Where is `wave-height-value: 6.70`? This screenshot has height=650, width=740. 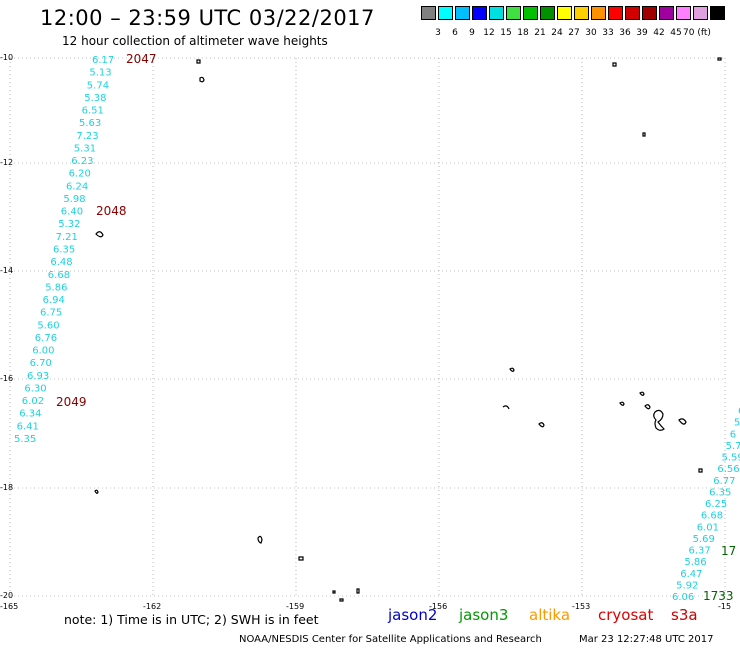 wave-height-value: 6.70 is located at coordinates (41, 363).